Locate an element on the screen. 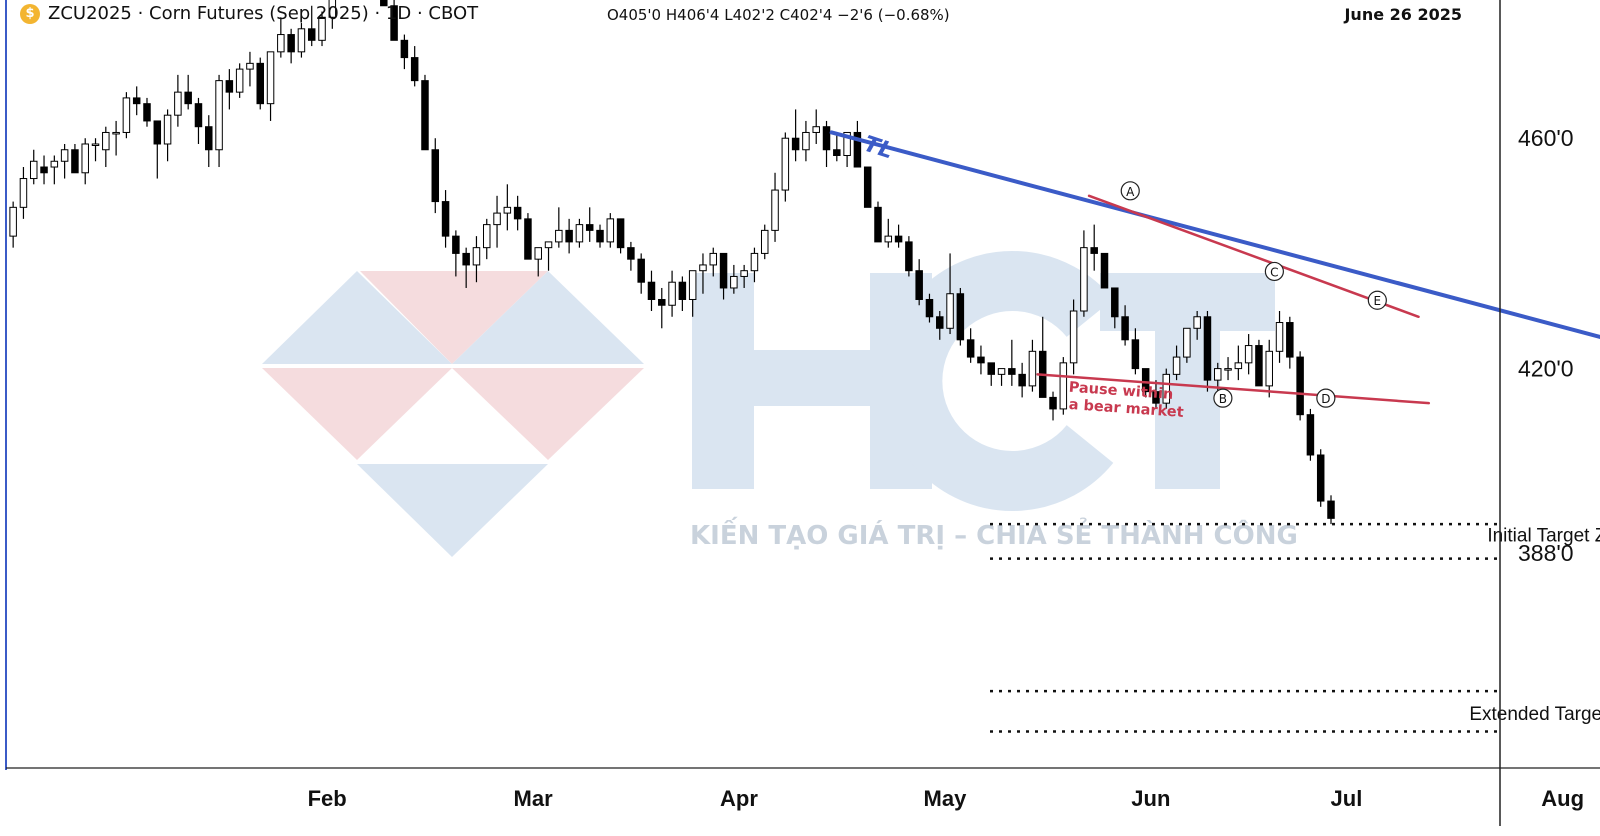 The height and width of the screenshot is (836, 1600). trendline-wedge-upper is located at coordinates (1253, 256).